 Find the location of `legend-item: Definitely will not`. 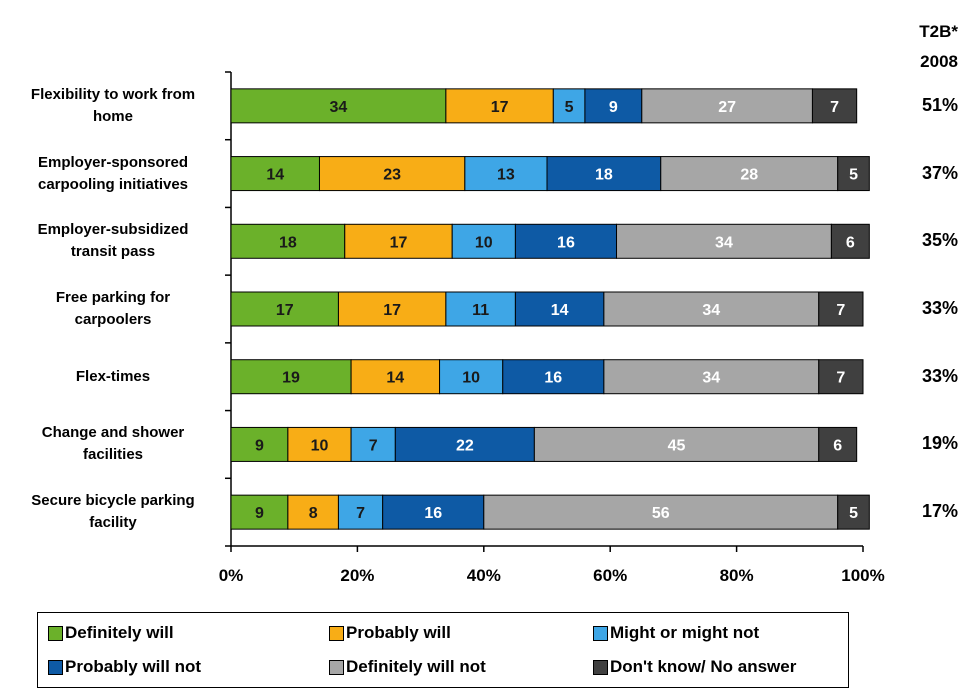

legend-item: Definitely will not is located at coordinates (407, 667).